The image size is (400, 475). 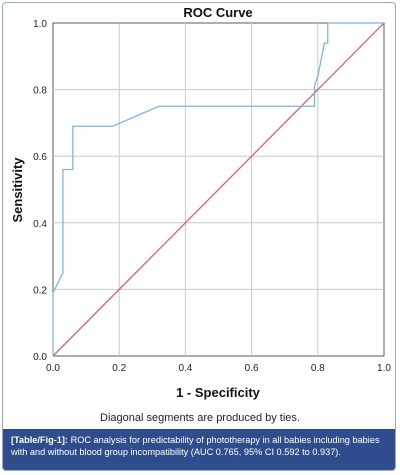 I want to click on x-tick-label: 1.0, so click(x=384, y=368).